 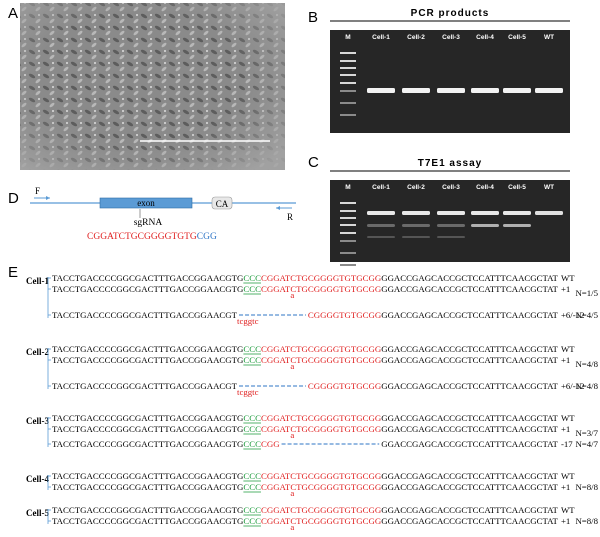 What do you see at coordinates (567, 444) in the screenshot?
I see `genotype: -17` at bounding box center [567, 444].